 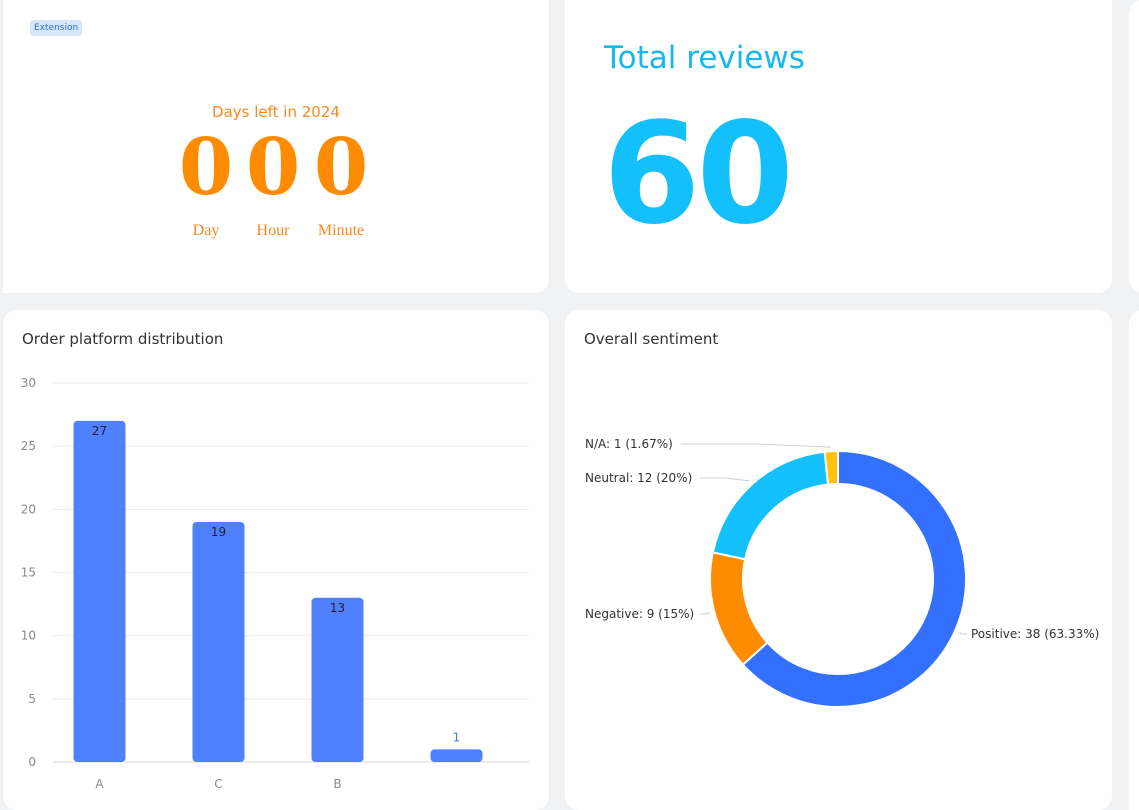 What do you see at coordinates (206, 230) in the screenshot?
I see `countdown-day-label: Day` at bounding box center [206, 230].